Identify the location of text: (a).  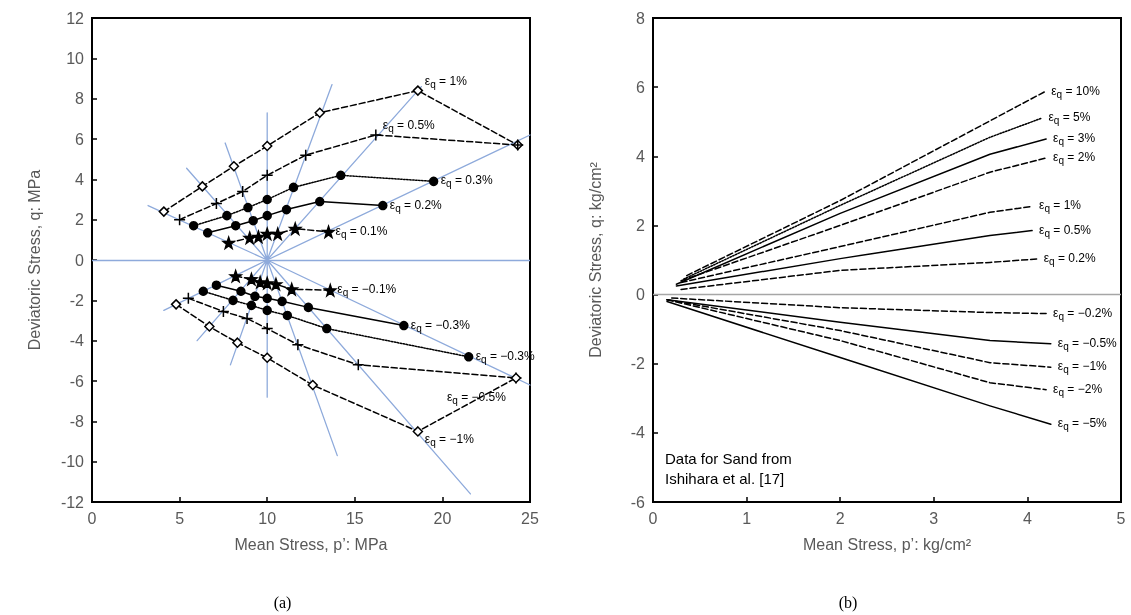
(282, 602).